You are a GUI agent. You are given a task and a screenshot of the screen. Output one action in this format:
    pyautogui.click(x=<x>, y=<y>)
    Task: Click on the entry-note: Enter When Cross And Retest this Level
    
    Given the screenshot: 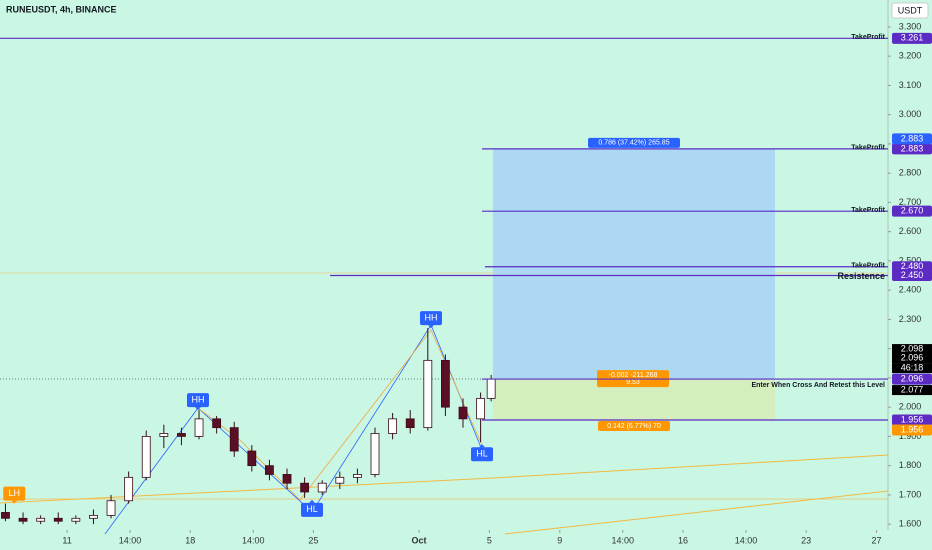 What is the action you would take?
    pyautogui.click(x=818, y=385)
    